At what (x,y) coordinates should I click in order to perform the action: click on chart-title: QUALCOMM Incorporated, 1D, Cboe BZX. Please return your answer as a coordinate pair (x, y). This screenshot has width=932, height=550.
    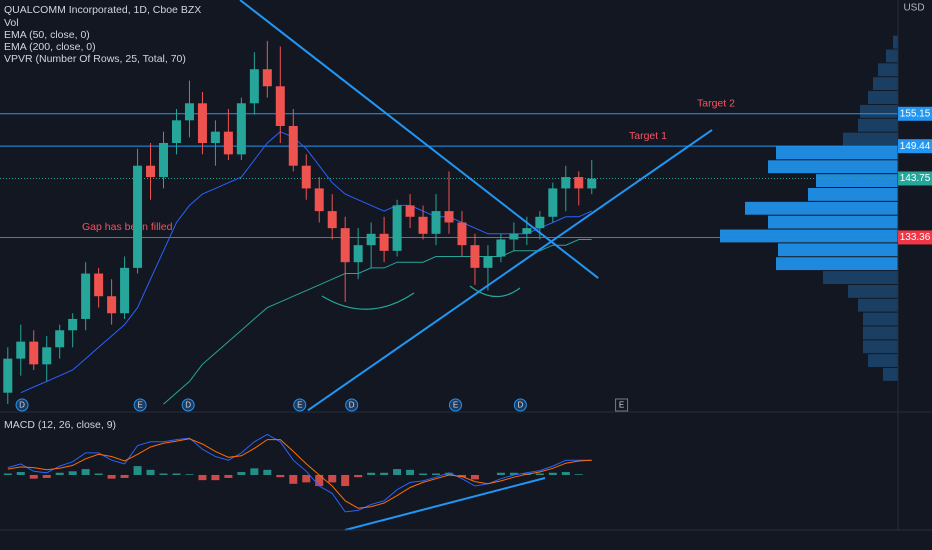
    Looking at the image, I should click on (102, 10).